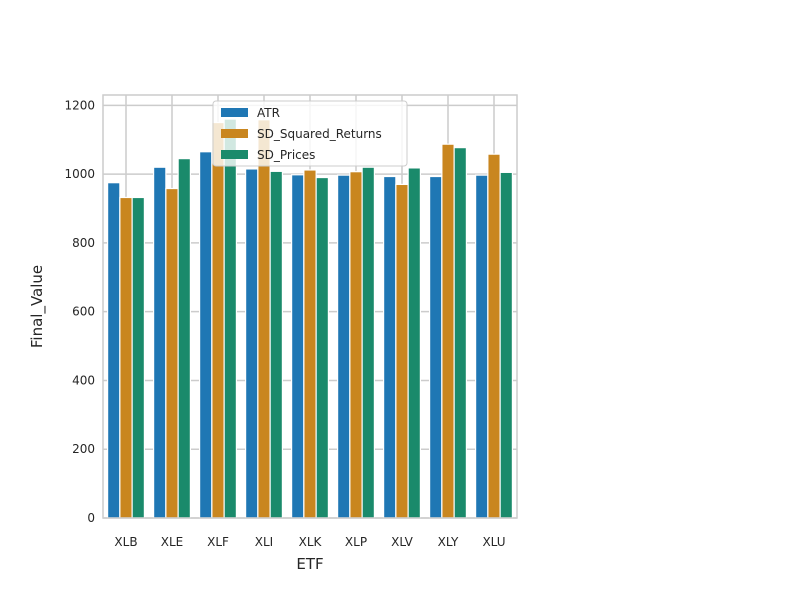 The width and height of the screenshot is (800, 600). I want to click on x-tick-label: XLY, so click(448, 542).